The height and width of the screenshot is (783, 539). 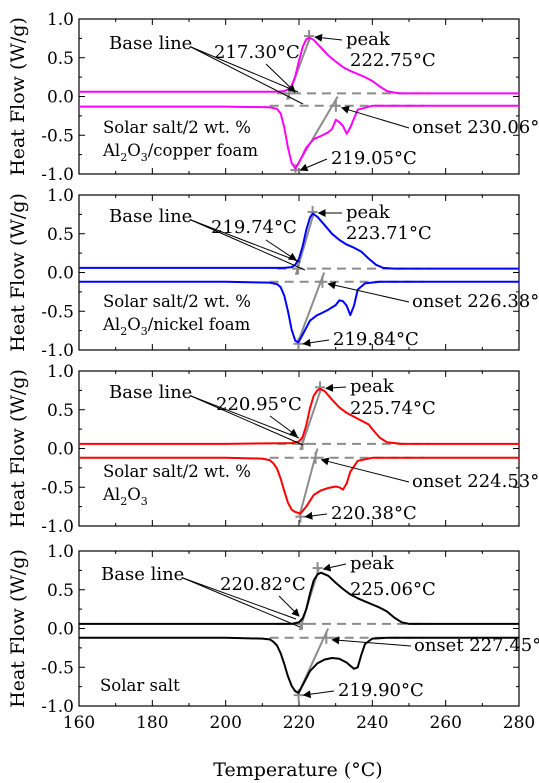 I want to click on sample-label-line: Al2O3/copper foam, so click(x=180, y=152).